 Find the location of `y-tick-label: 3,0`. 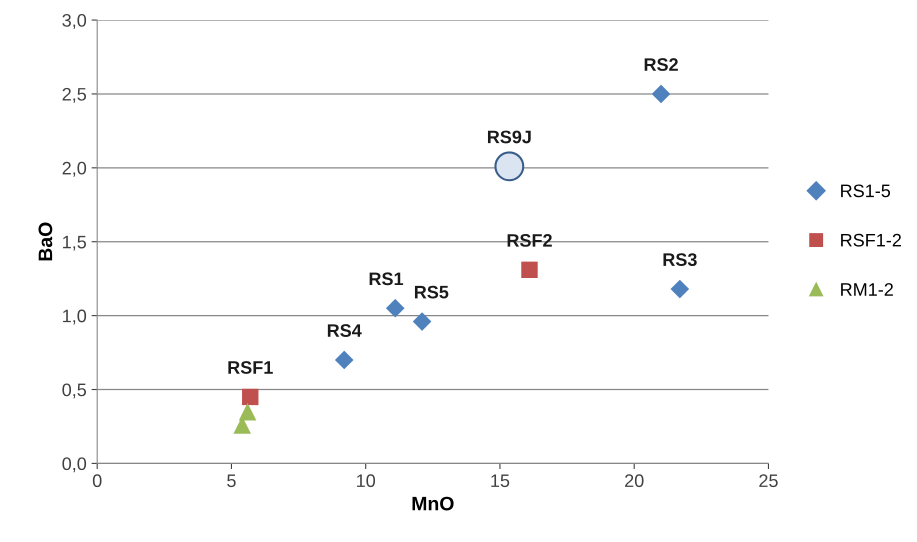

y-tick-label: 3,0 is located at coordinates (74, 21).